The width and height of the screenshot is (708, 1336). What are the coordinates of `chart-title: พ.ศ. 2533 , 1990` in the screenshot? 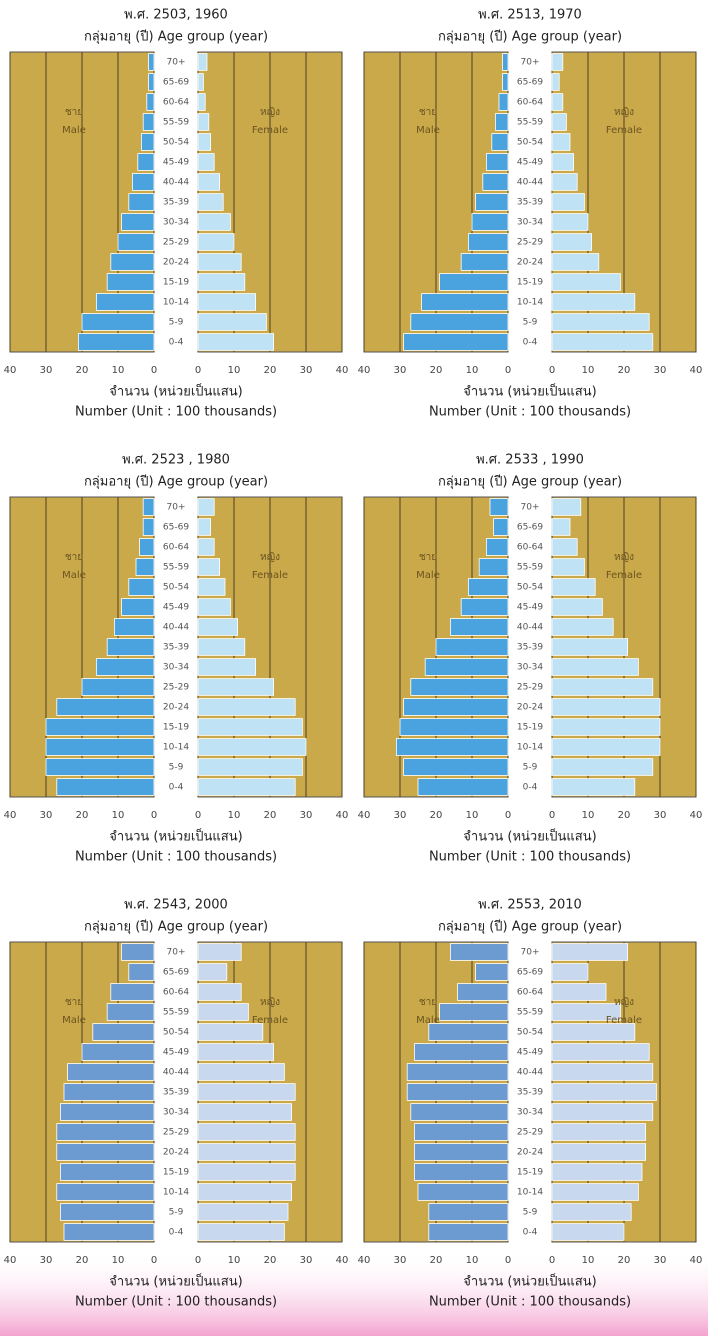 It's located at (530, 460).